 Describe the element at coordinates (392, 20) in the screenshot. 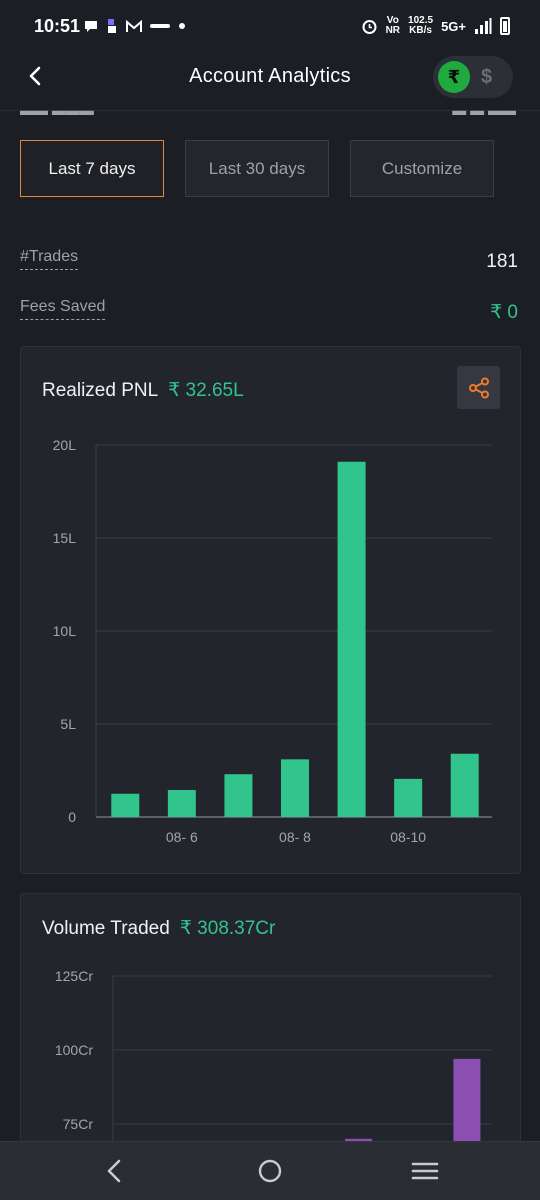

I see `vo-label: Vo` at that location.